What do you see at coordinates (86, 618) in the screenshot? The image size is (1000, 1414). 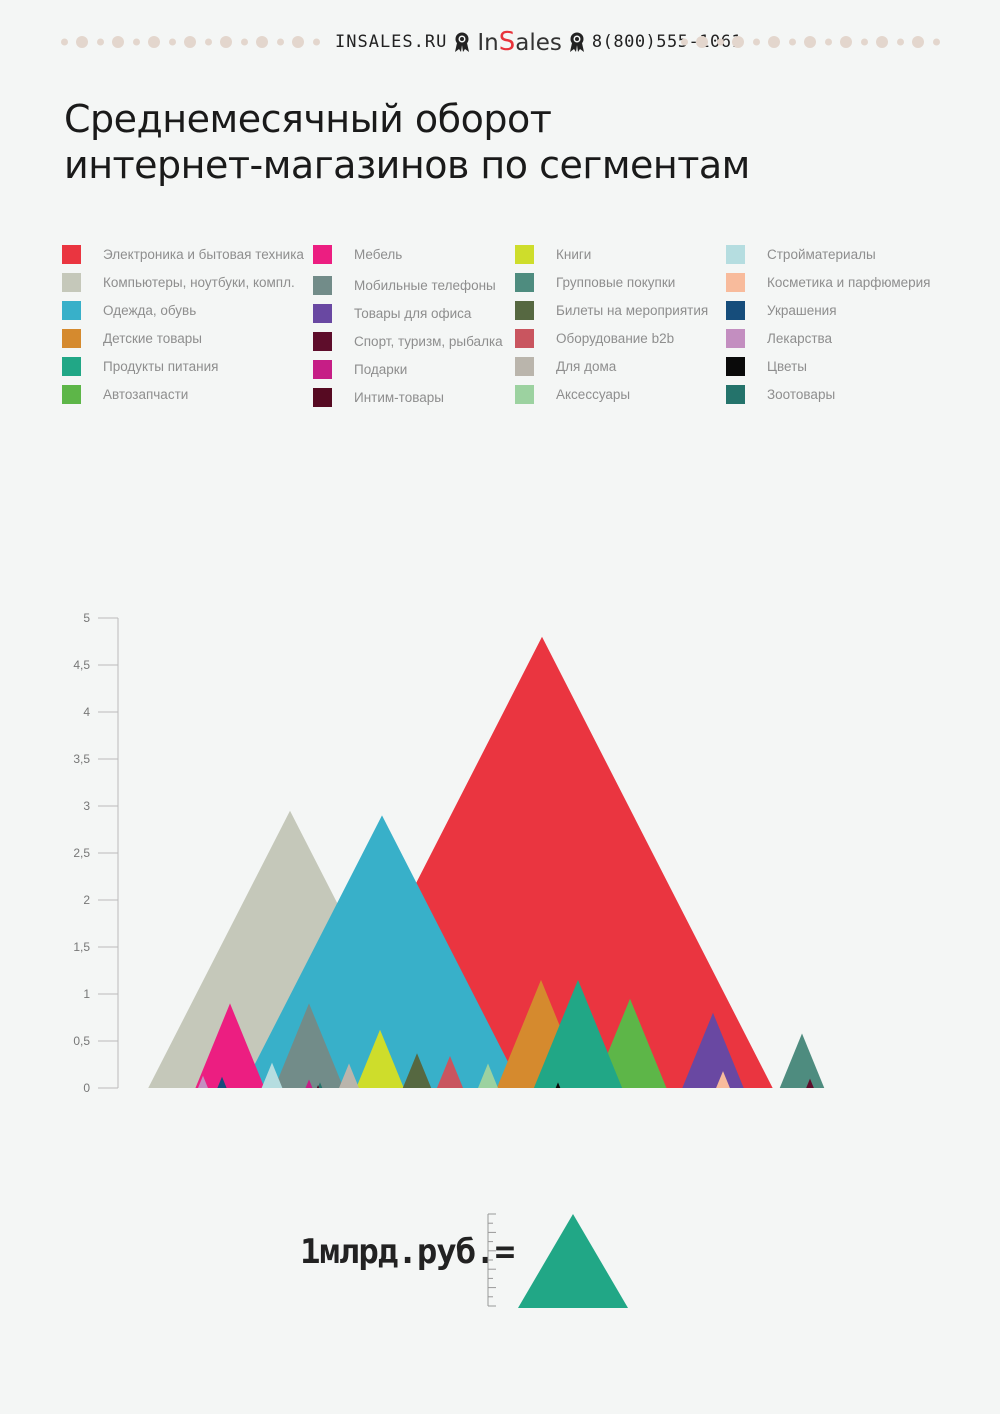 I see `y-tick-label: 5` at bounding box center [86, 618].